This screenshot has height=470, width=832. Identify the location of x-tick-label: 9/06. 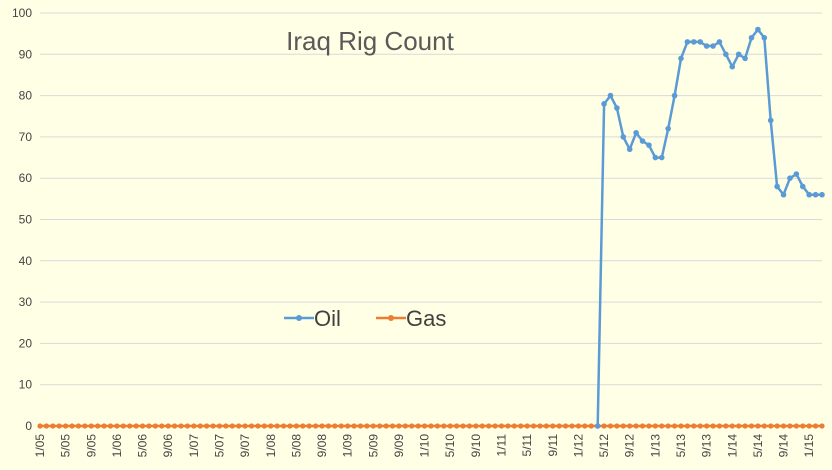
(168, 446).